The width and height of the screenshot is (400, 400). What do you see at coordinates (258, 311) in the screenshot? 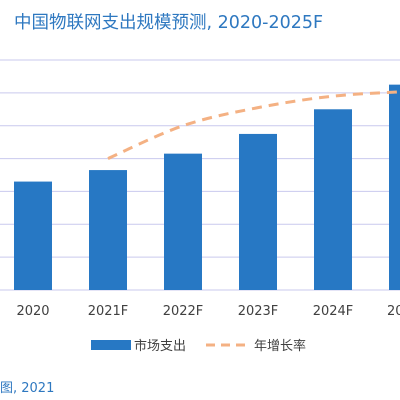
I see `x-tick-label: 2023F` at bounding box center [258, 311].